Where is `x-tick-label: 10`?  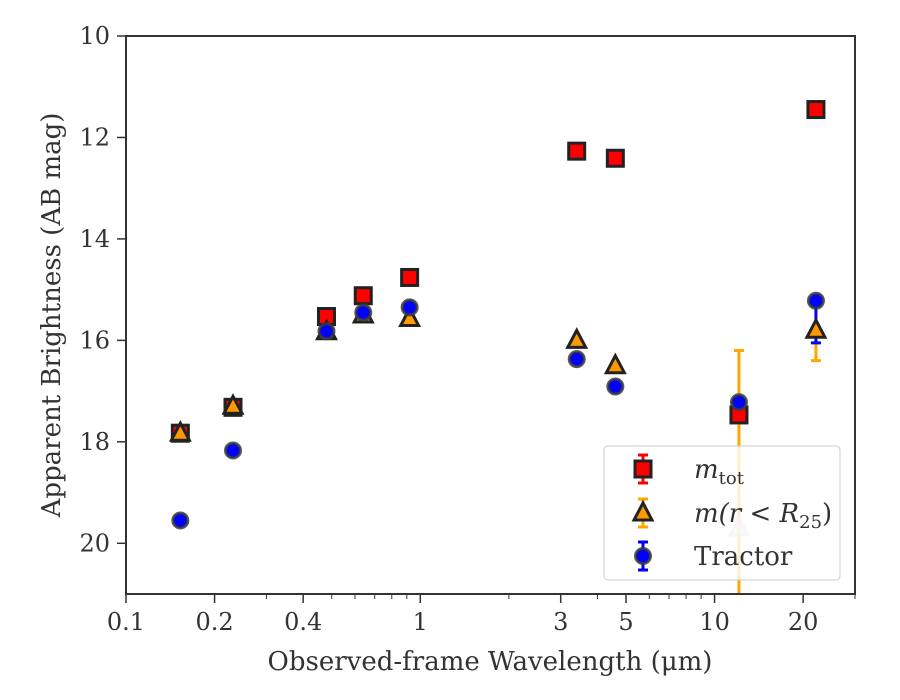
x-tick-label: 10 is located at coordinates (714, 622).